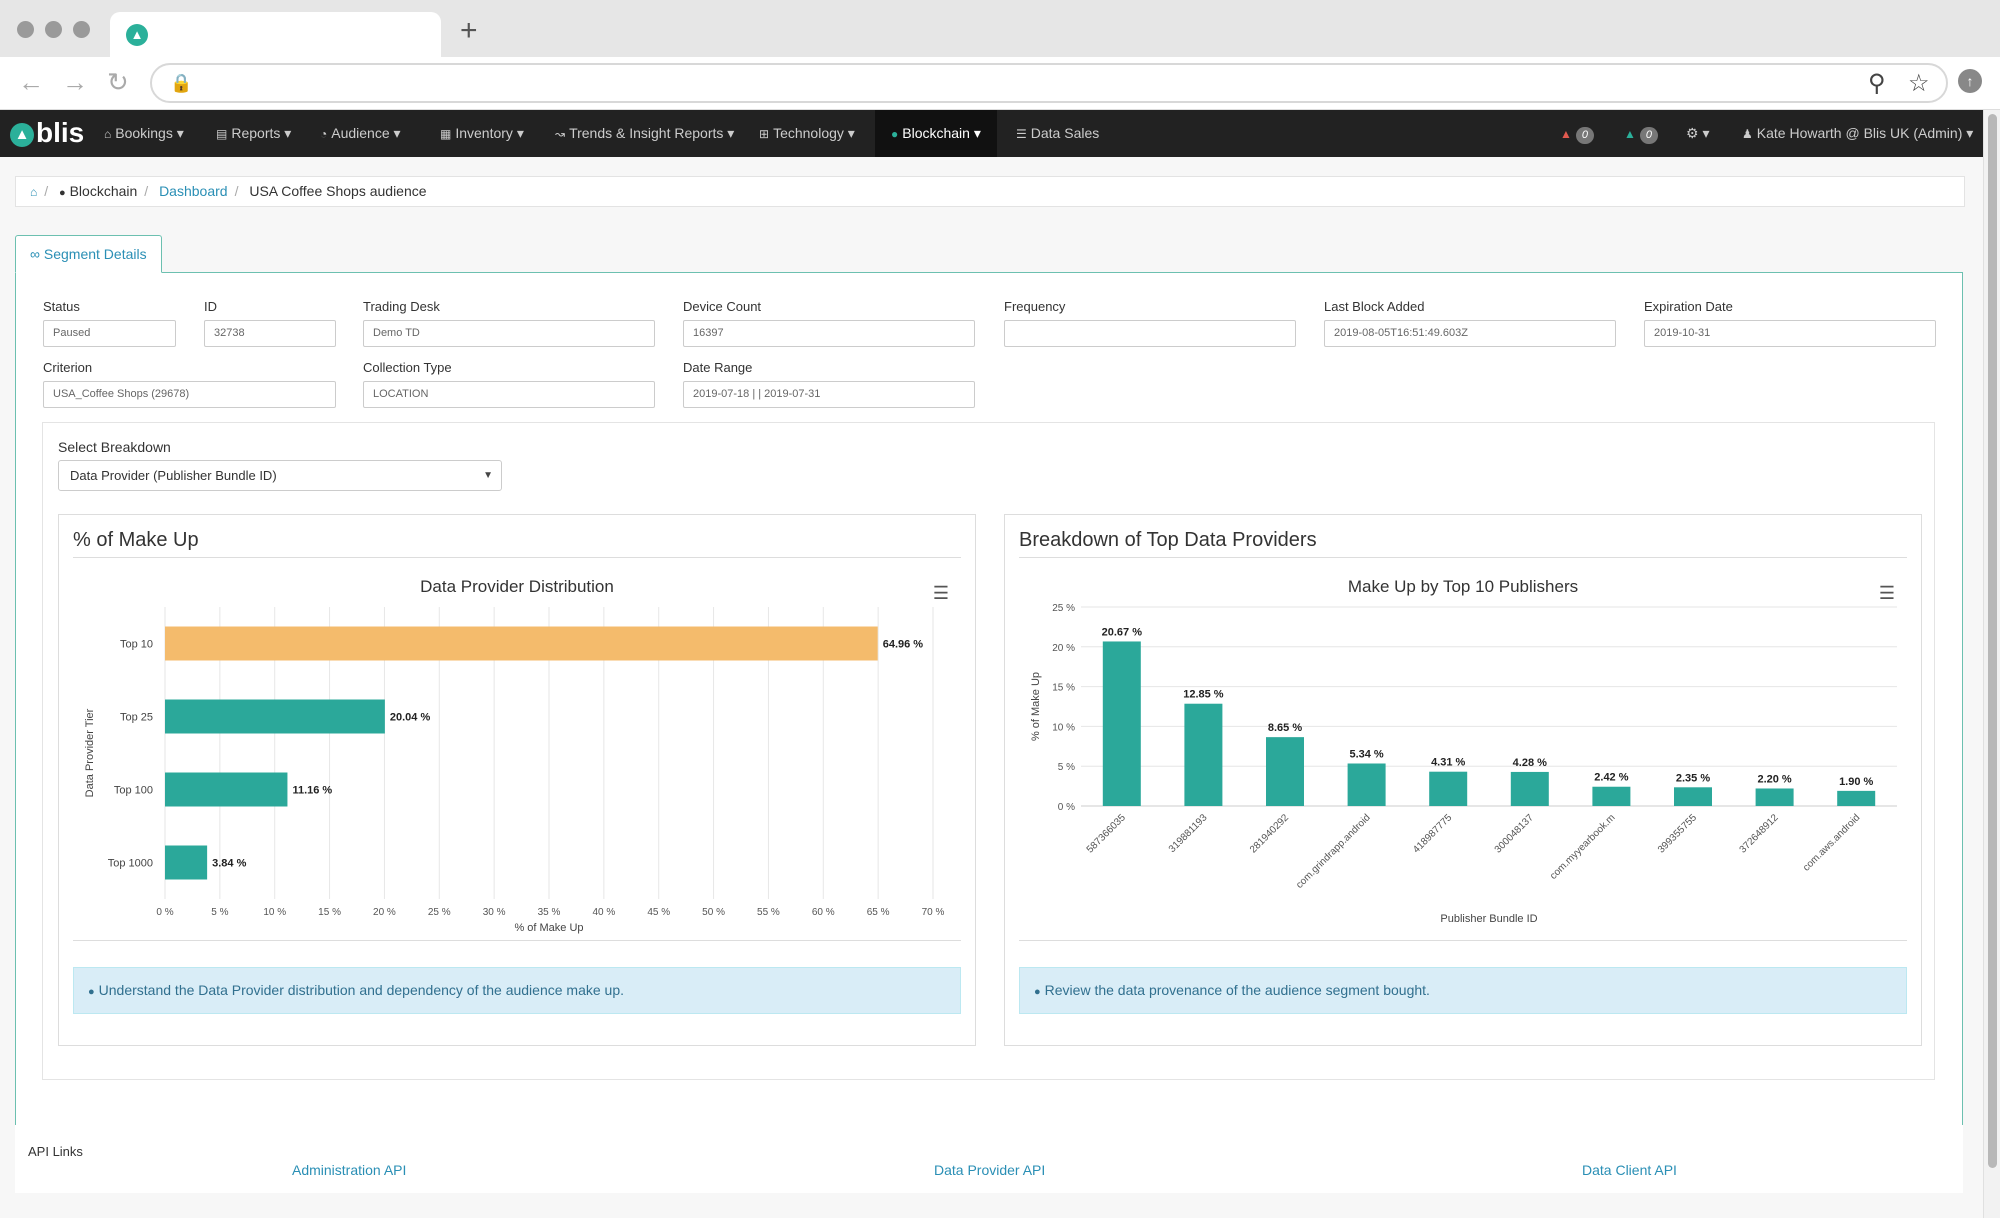 The image size is (2000, 1218). I want to click on nav-data-sales: ☰ Data Sales, so click(1057, 133).